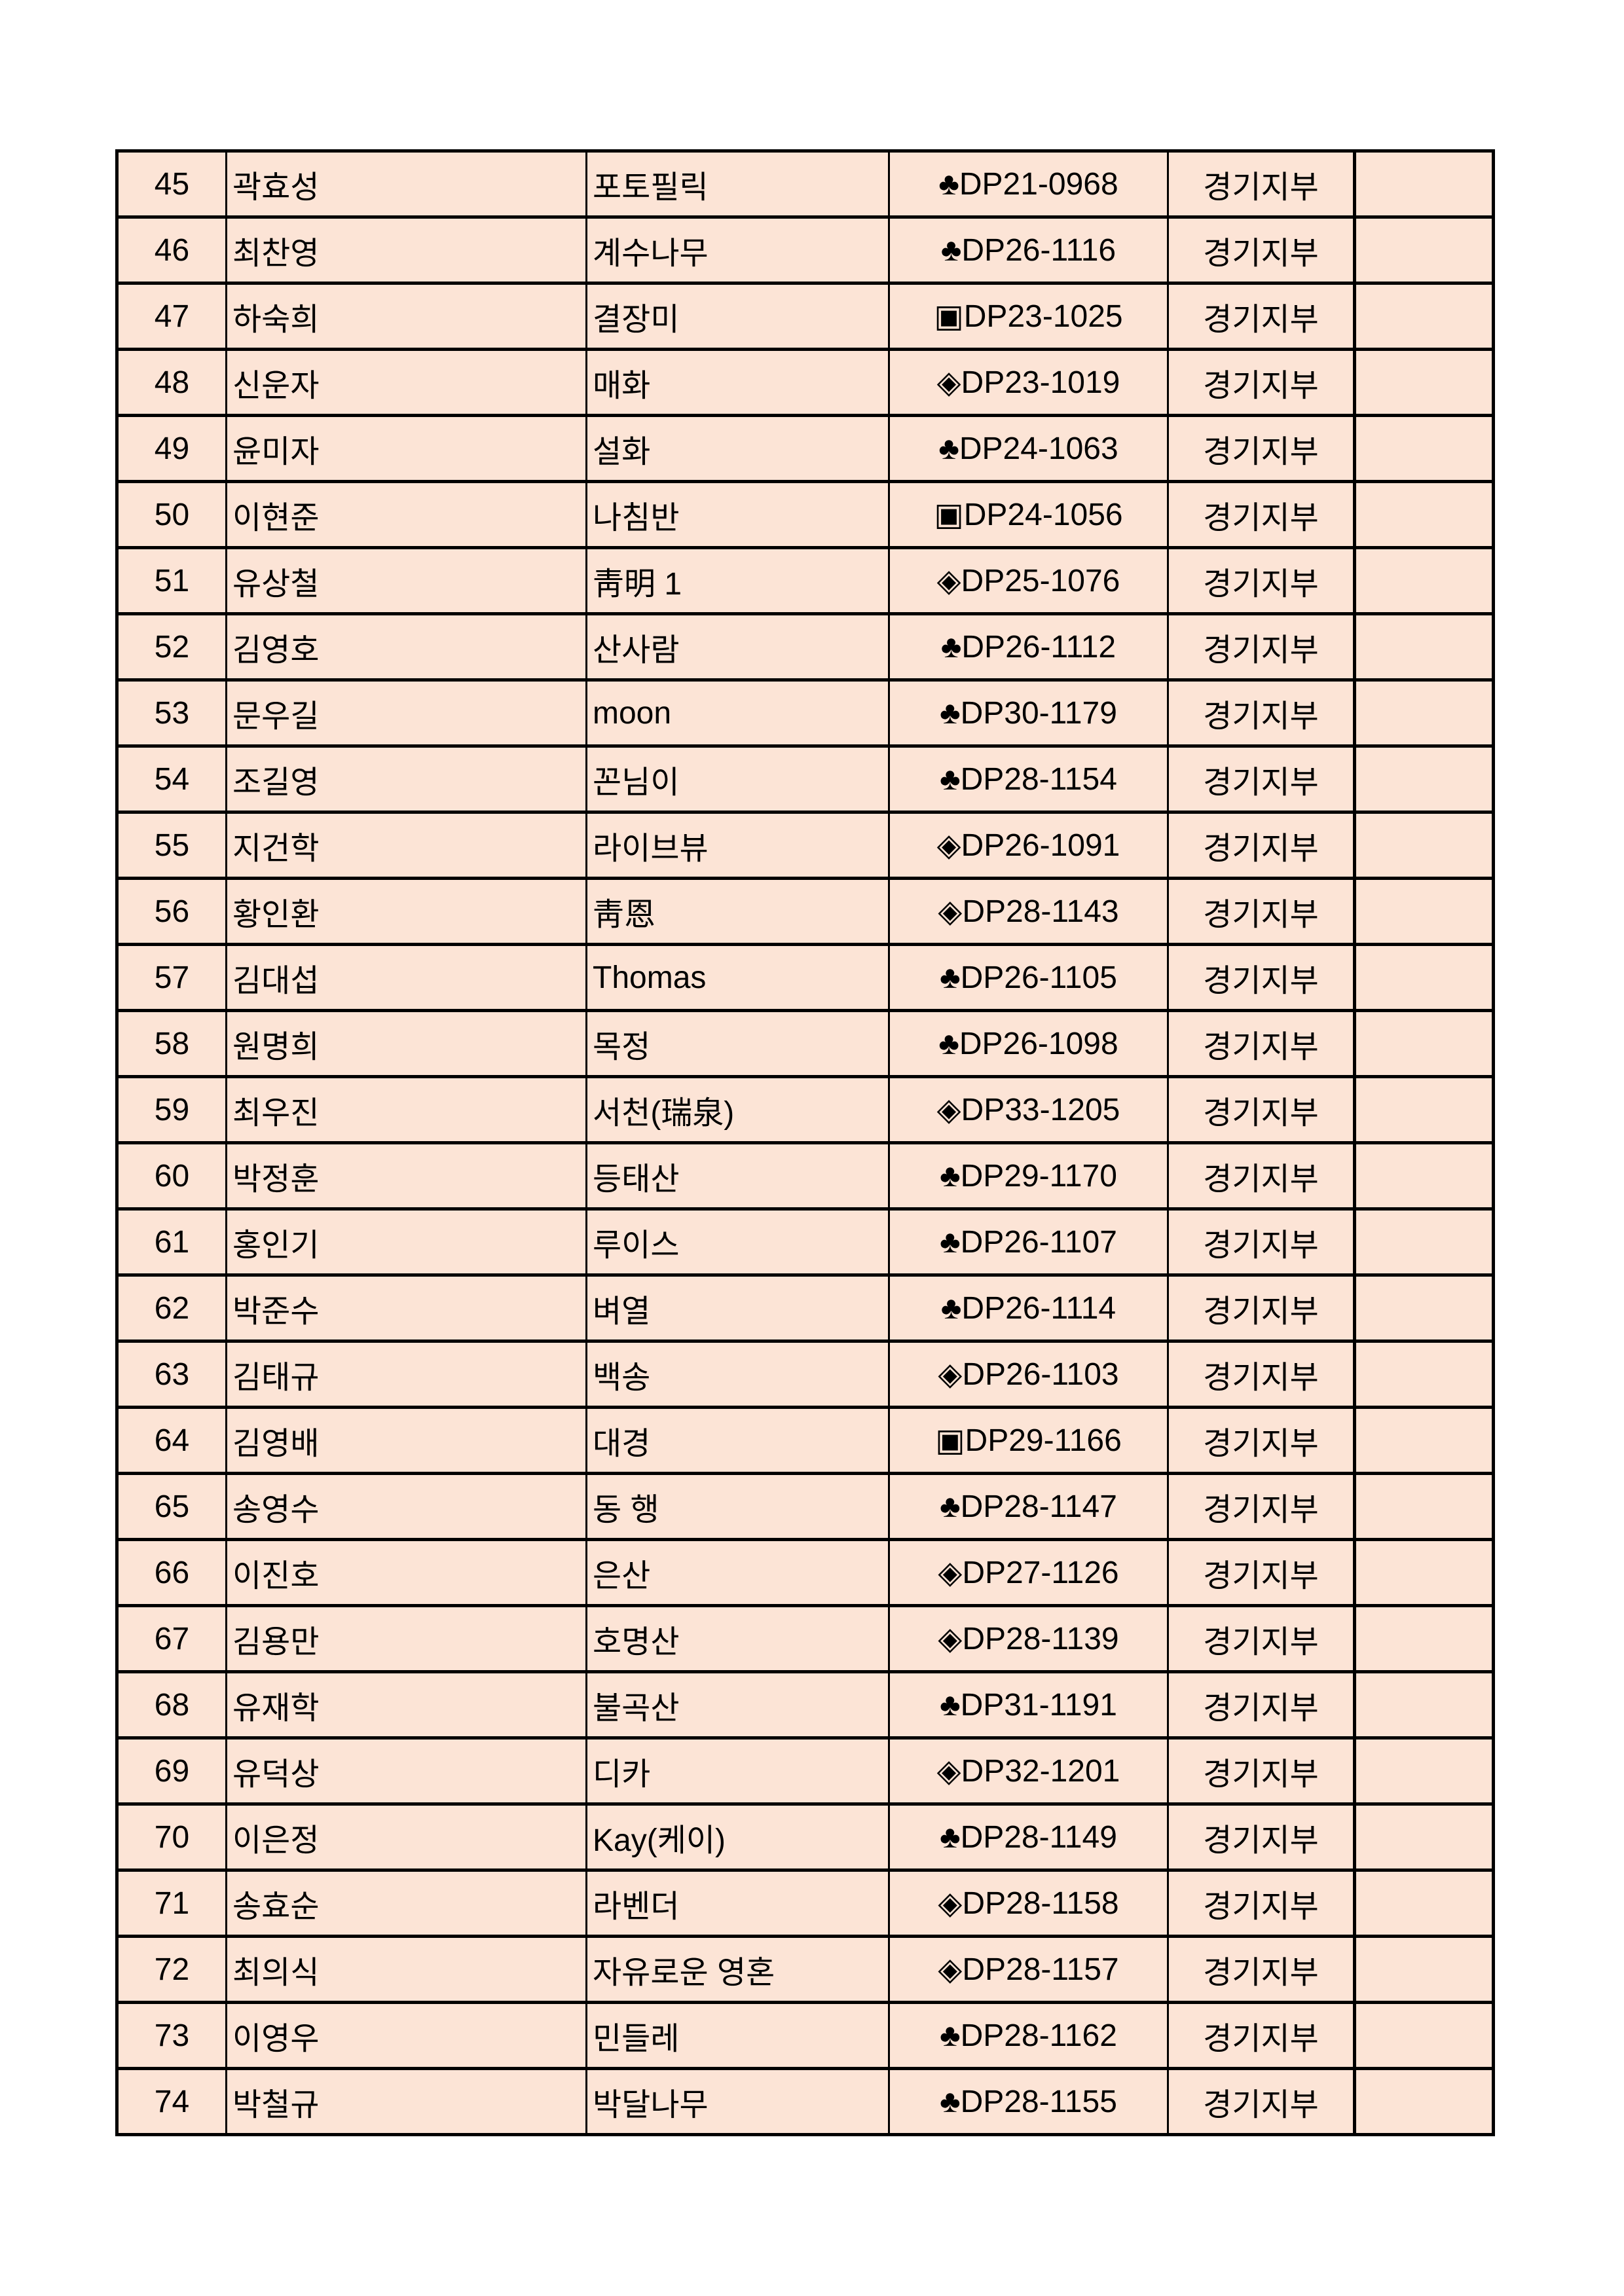 The height and width of the screenshot is (2296, 1624). I want to click on member-name: 문우길, so click(406, 713).